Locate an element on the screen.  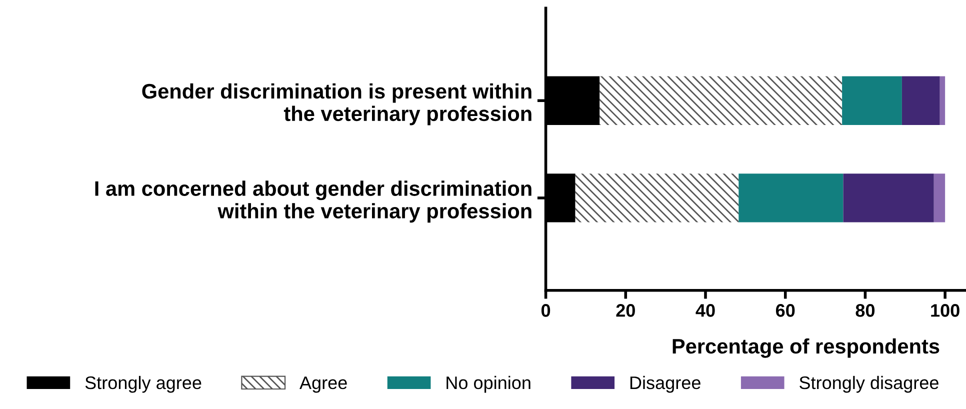
x-tick-label: 0 is located at coordinates (545, 310).